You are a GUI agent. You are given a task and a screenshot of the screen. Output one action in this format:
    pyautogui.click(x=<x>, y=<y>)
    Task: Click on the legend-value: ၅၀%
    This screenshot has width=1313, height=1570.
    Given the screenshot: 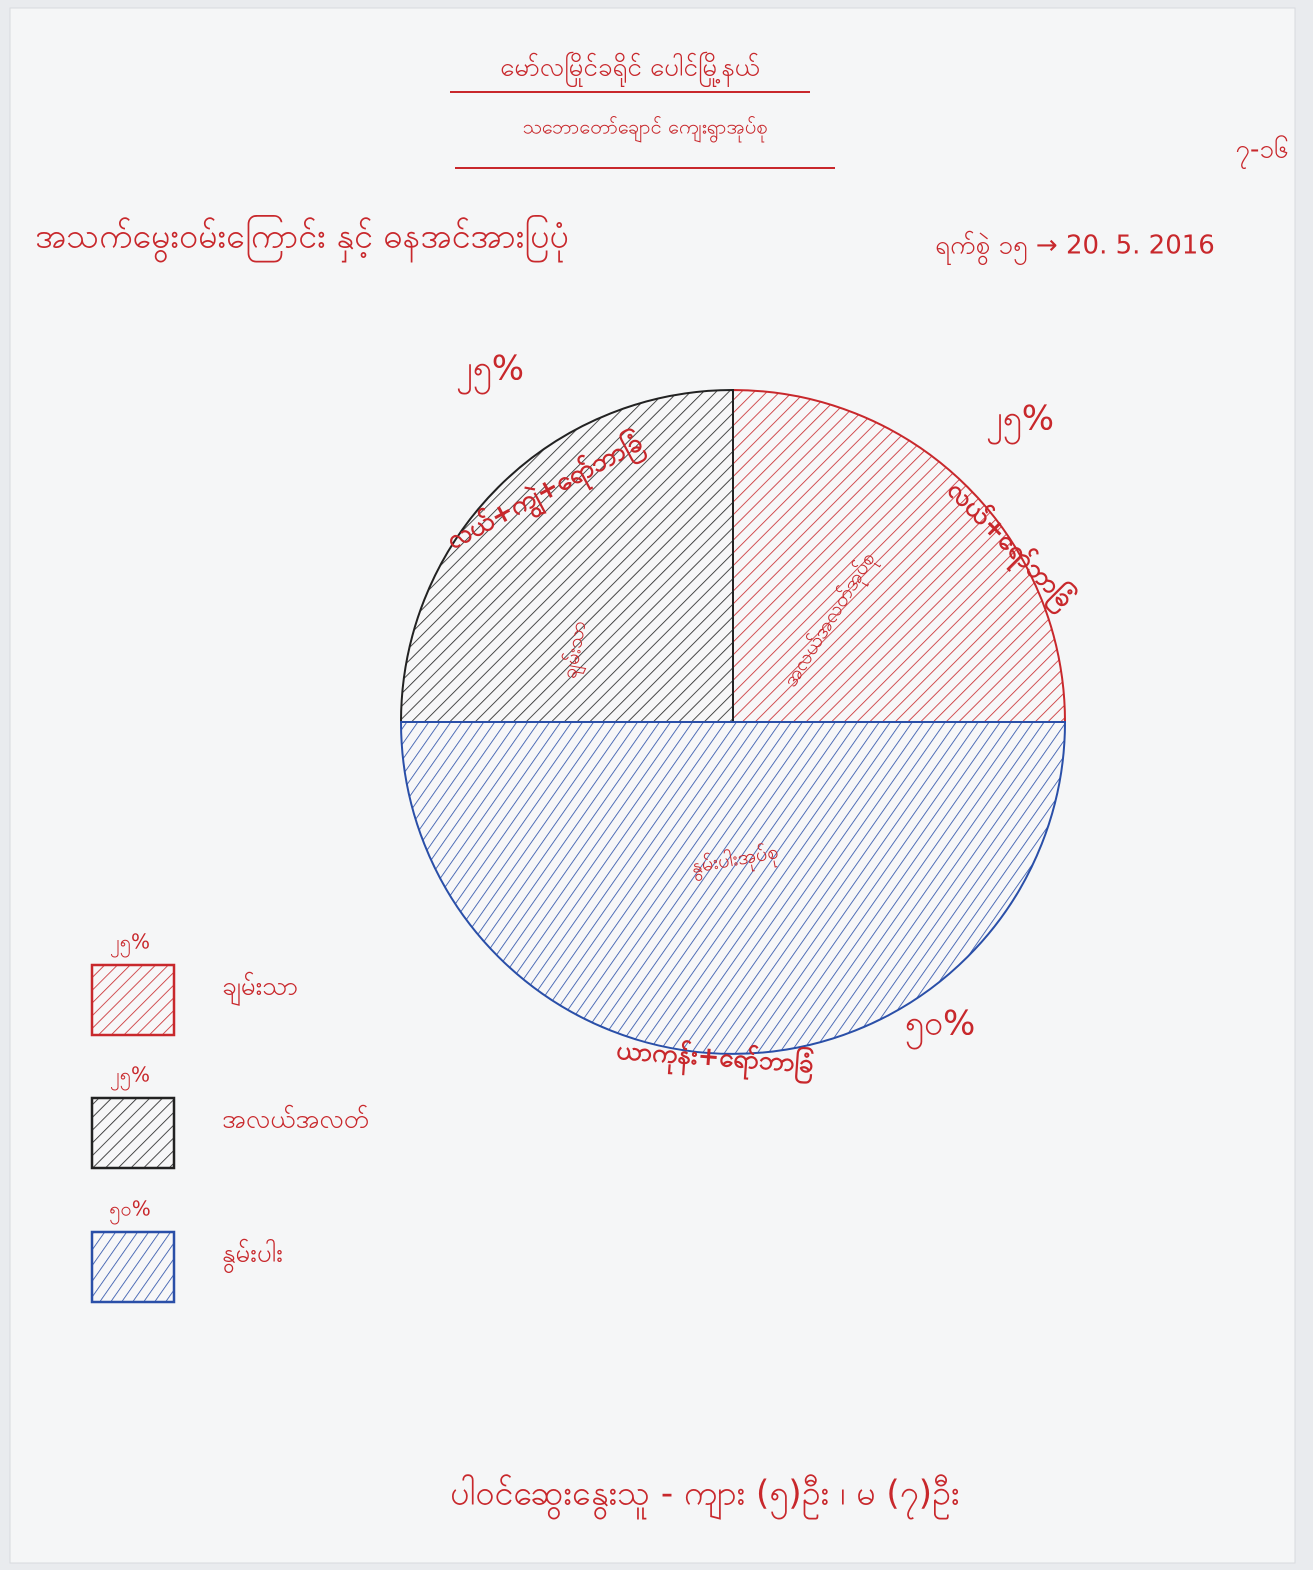 What is the action you would take?
    pyautogui.click(x=130, y=1211)
    